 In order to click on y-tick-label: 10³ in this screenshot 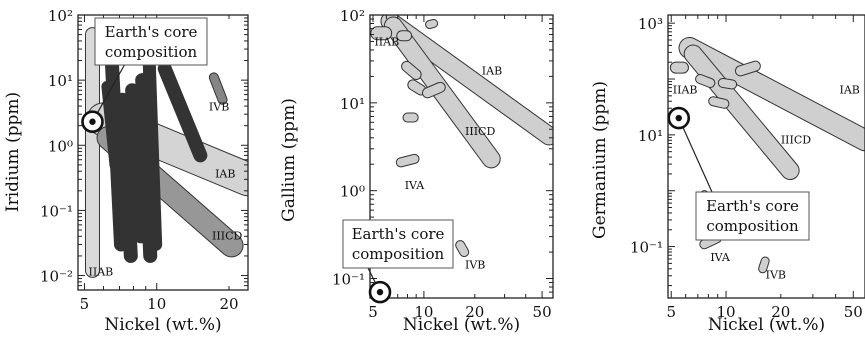, I will do `click(650, 24)`.